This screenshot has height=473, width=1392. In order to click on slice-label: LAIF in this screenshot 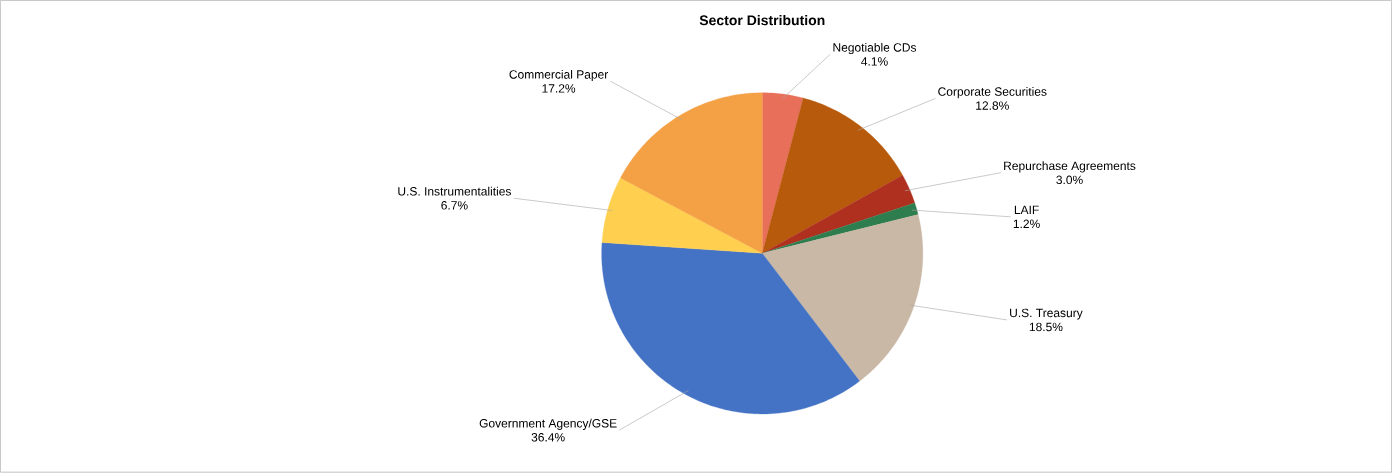, I will do `click(1026, 210)`.